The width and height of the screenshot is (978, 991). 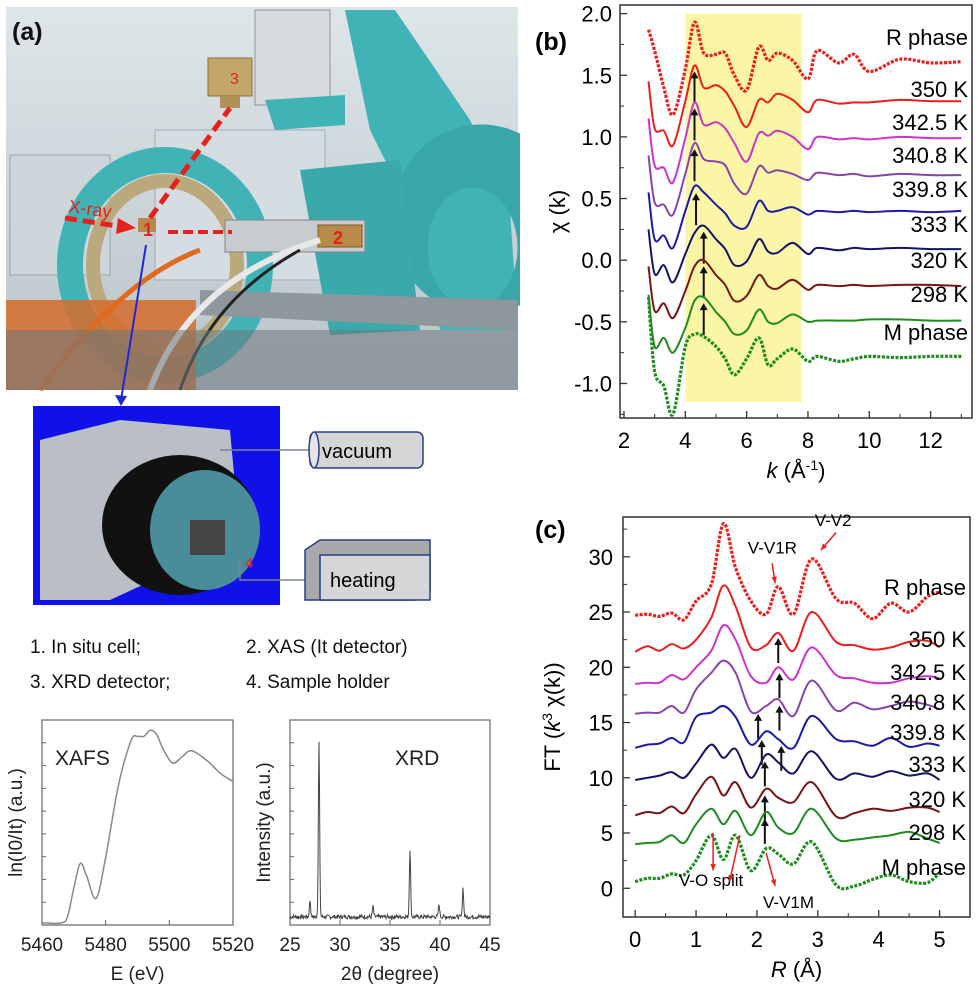 I want to click on y-tick-label: 20, so click(x=601, y=667).